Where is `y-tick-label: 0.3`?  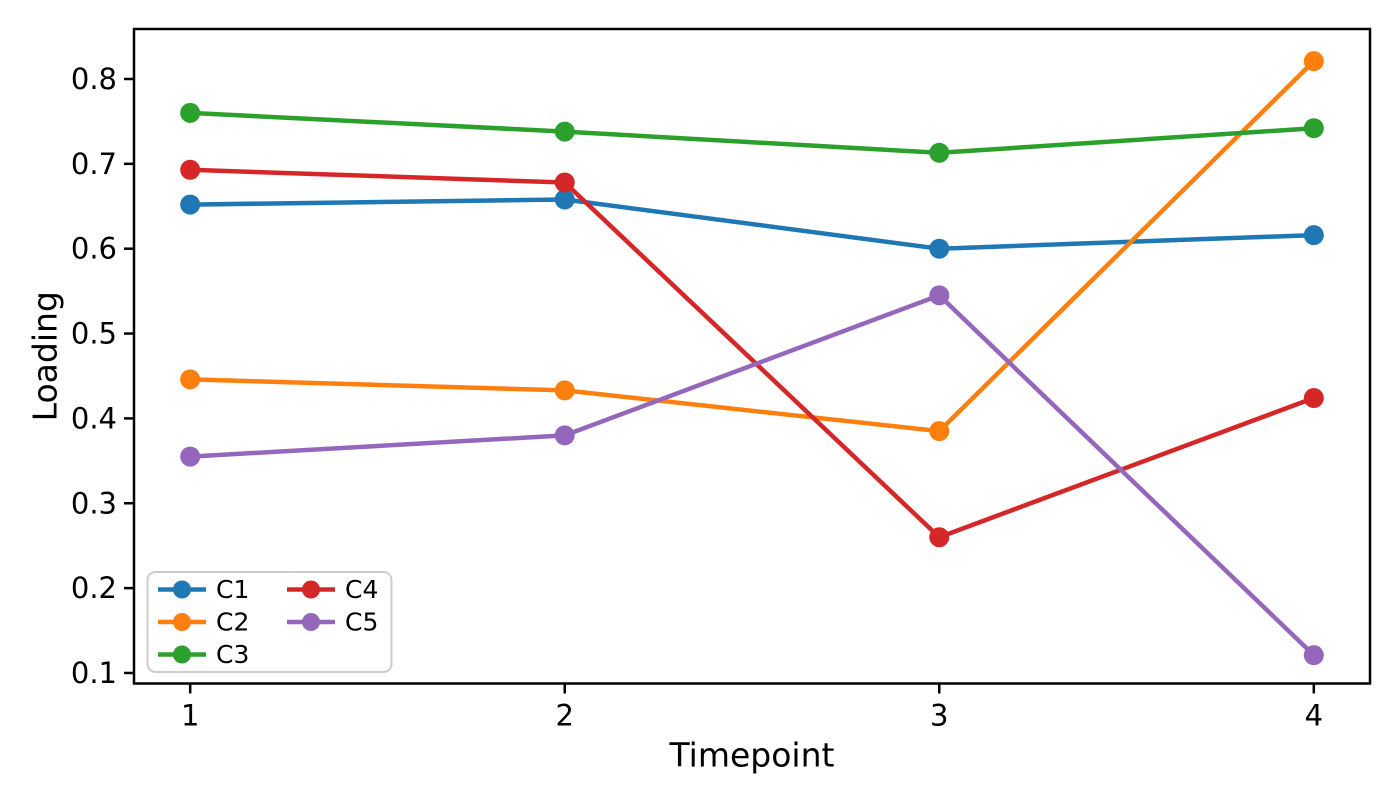
y-tick-label: 0.3 is located at coordinates (94, 503).